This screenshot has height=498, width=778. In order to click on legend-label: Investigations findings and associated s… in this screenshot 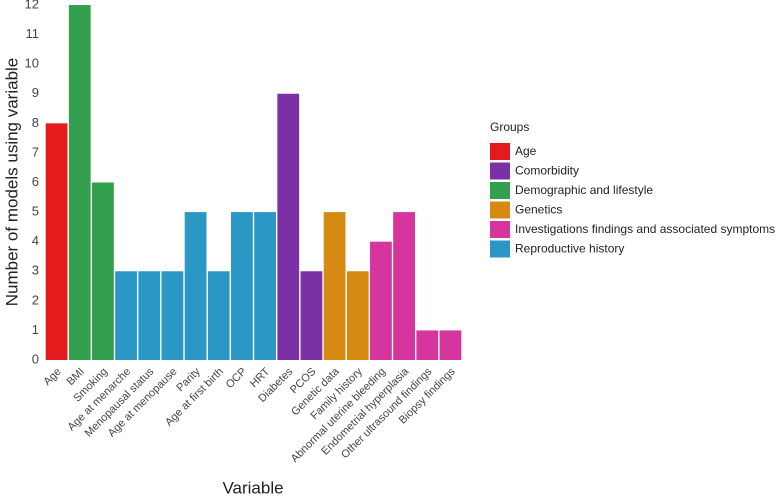, I will do `click(645, 229)`.